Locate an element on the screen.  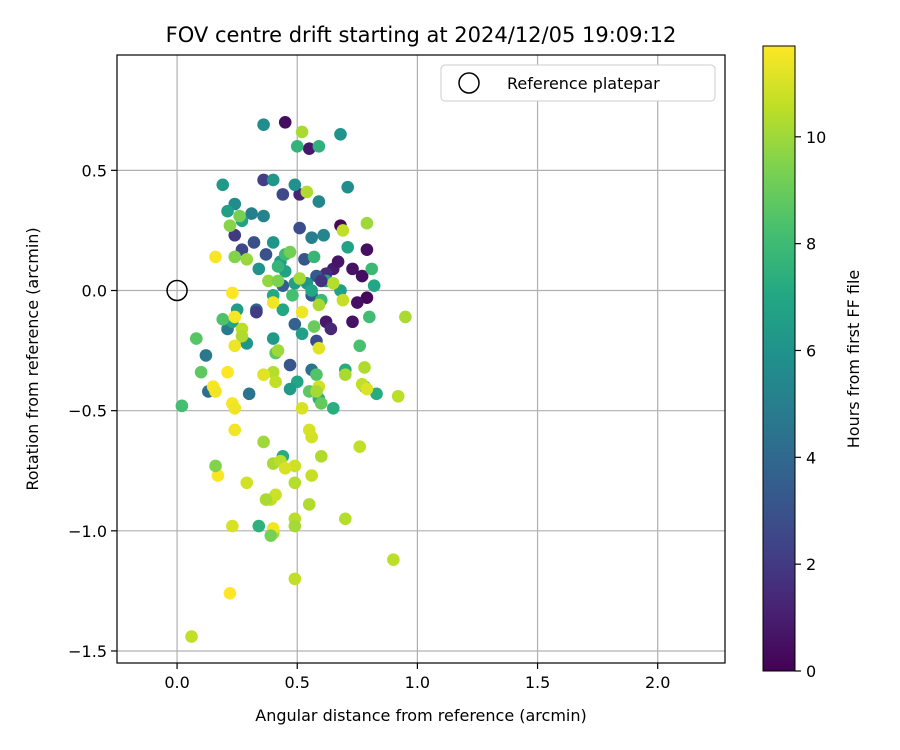
colorbar: 0 2 4 6 8 10 Hours from first FF file is located at coordinates (812, 363).